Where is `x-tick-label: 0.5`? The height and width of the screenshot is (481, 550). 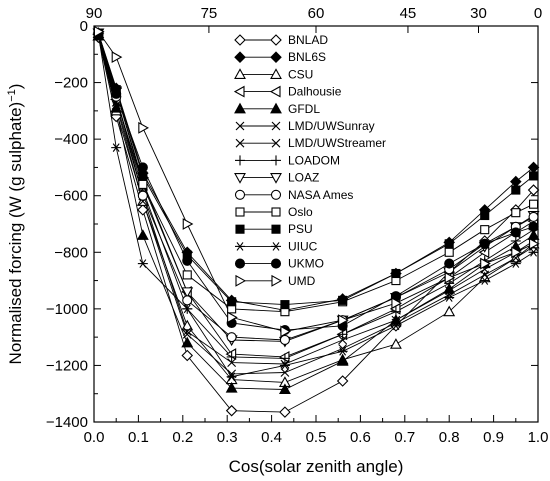 x-tick-label: 0.5 is located at coordinates (316, 437).